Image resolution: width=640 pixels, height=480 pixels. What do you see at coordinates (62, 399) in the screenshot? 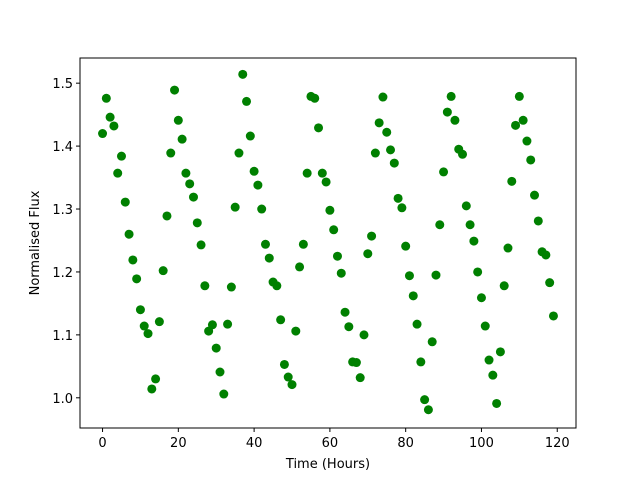
I see `y-tick-label: 1.0` at bounding box center [62, 399].